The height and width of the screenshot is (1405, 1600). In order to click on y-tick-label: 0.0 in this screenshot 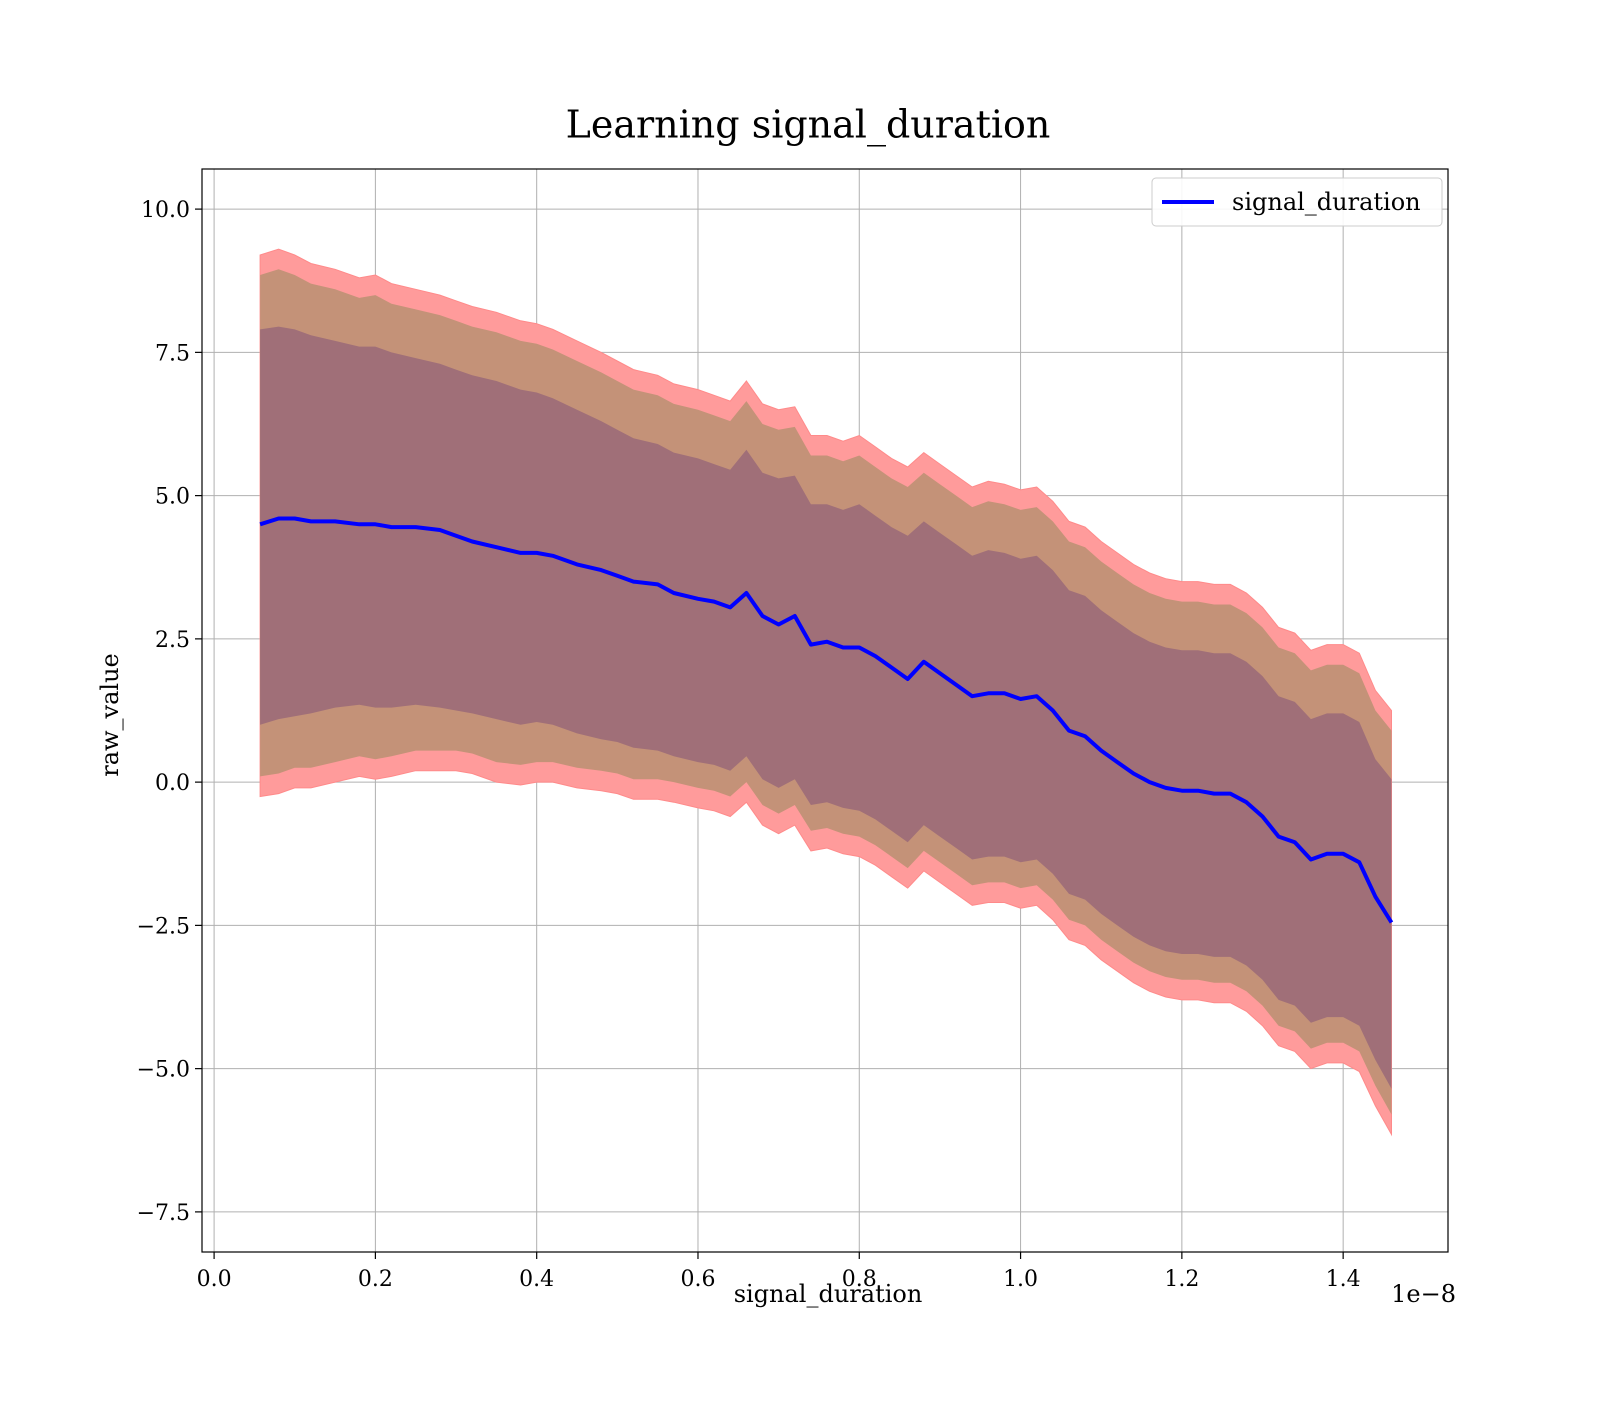, I will do `click(172, 783)`.